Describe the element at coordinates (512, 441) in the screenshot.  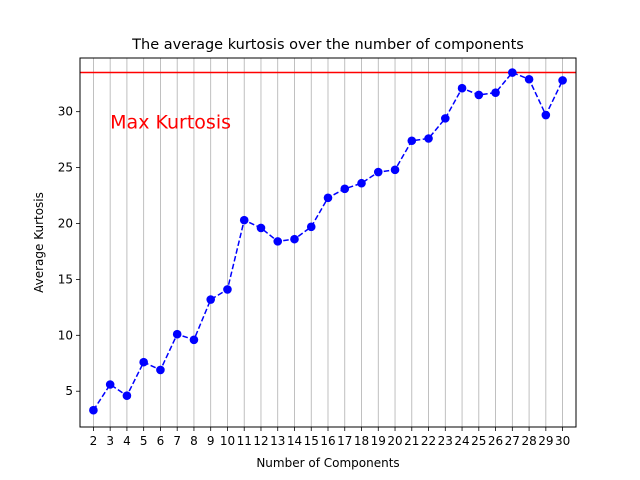
I see `x-tick-label: 27` at that location.